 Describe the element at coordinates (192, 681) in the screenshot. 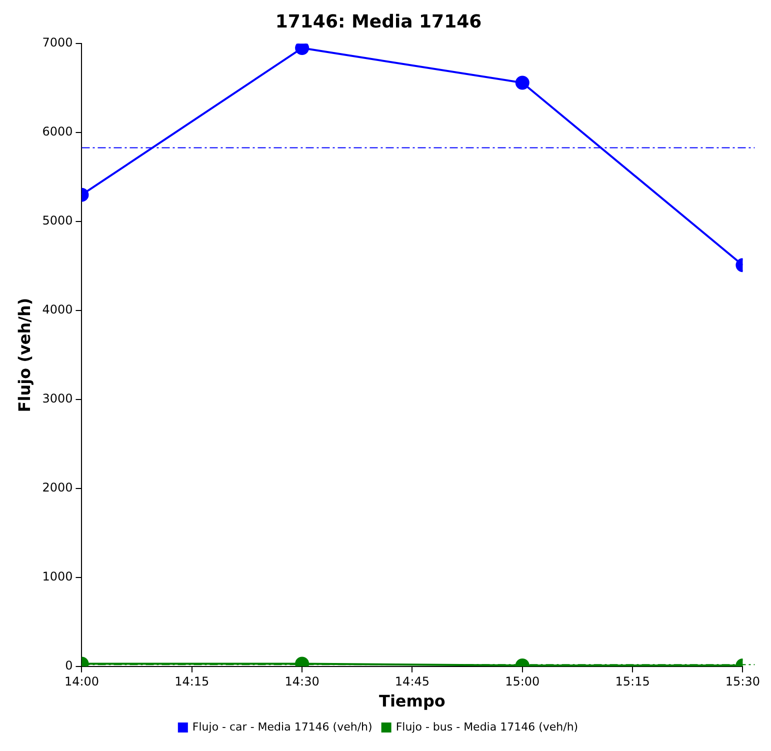

I see `x-tick-label: 14:15` at that location.